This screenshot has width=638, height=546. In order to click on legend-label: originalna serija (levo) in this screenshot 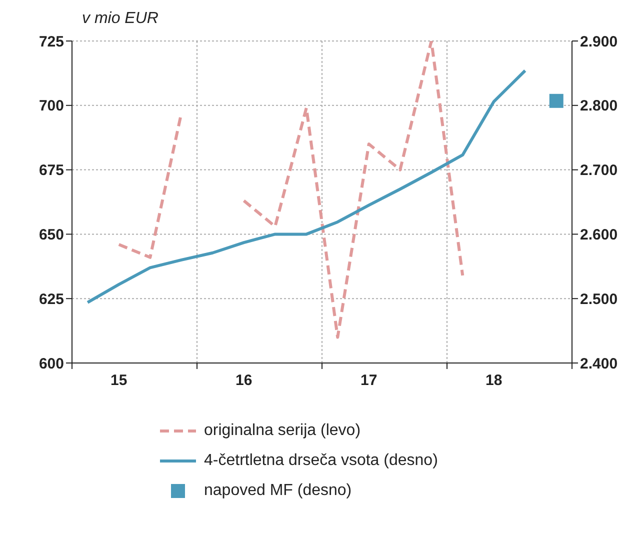, I will do `click(282, 431)`.